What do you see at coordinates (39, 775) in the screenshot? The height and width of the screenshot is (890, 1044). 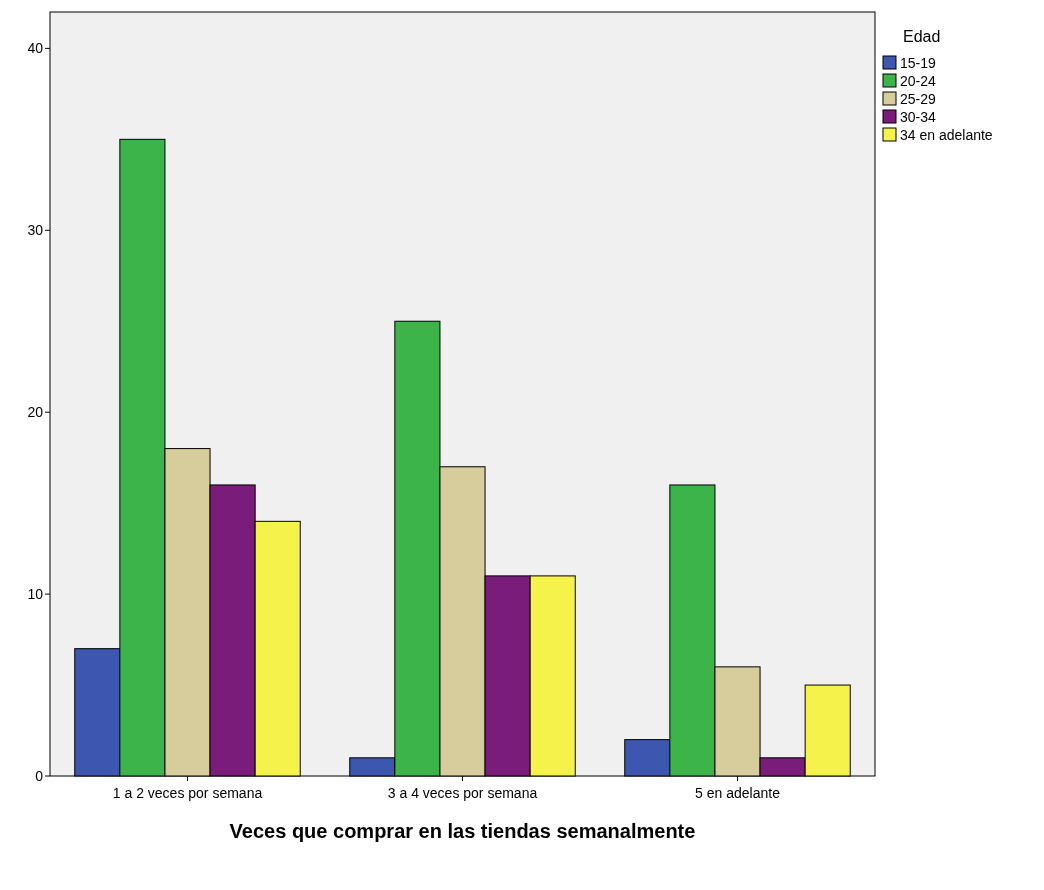 I see `y-tick-label: 0` at bounding box center [39, 775].